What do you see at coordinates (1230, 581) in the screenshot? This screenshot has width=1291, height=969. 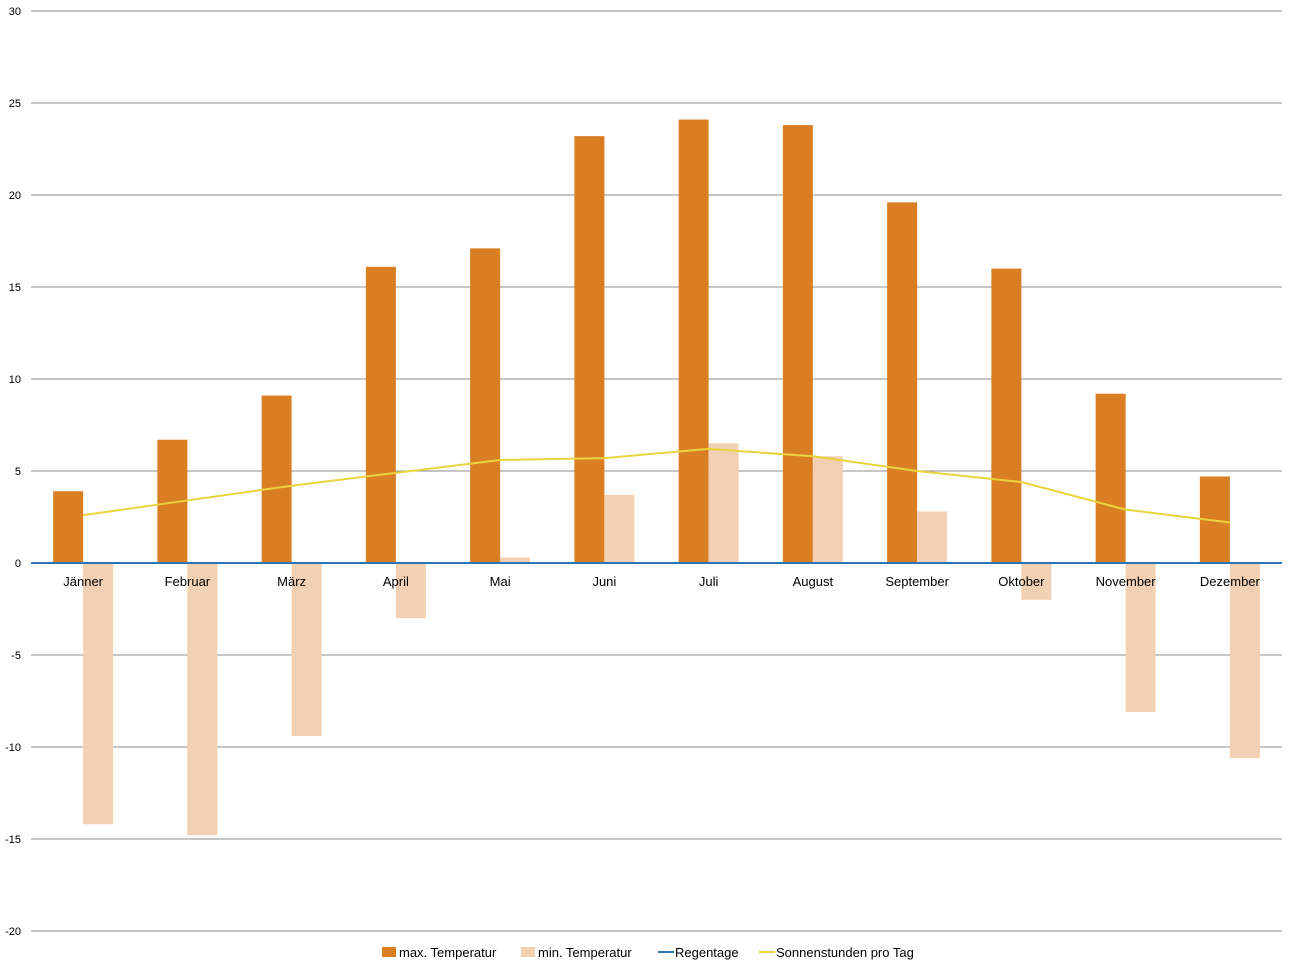 I see `x-tick-label: Dezember` at bounding box center [1230, 581].